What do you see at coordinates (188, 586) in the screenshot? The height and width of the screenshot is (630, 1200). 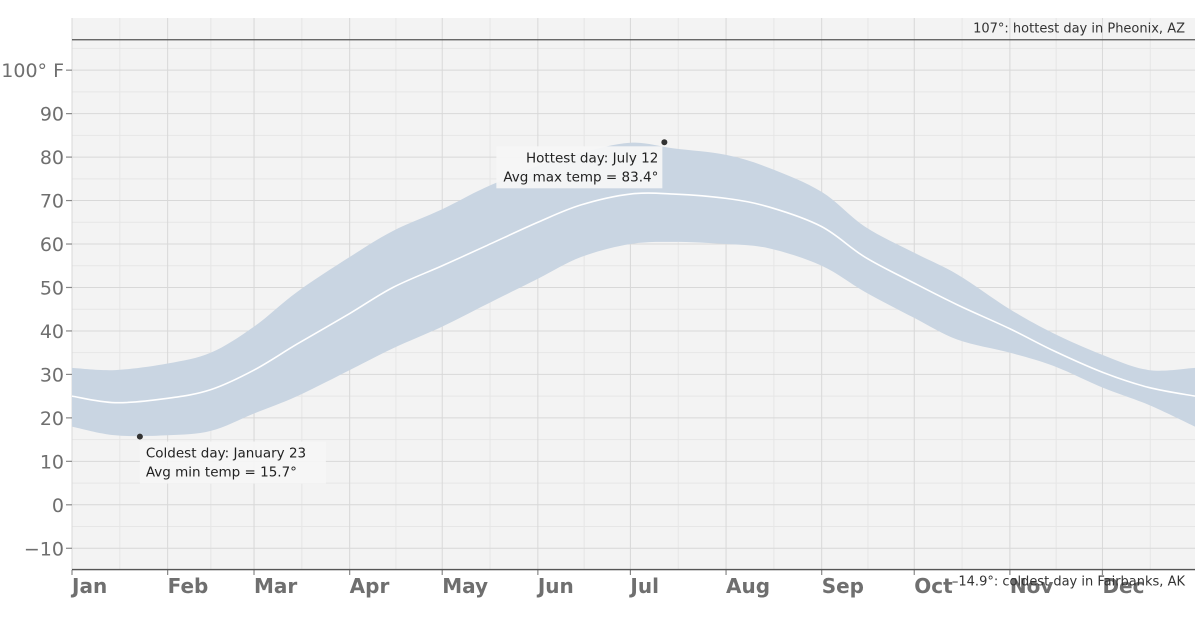 I see `x-tick-label: Feb` at bounding box center [188, 586].